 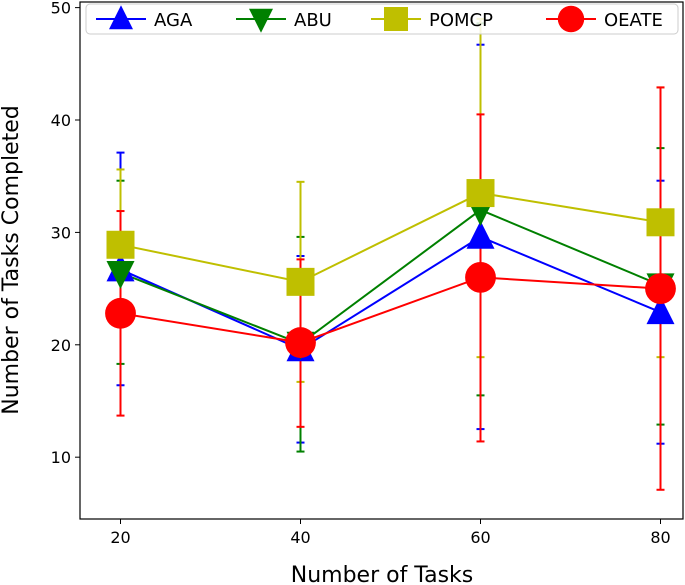 I want to click on legend-aga-marker, so click(x=121, y=17).